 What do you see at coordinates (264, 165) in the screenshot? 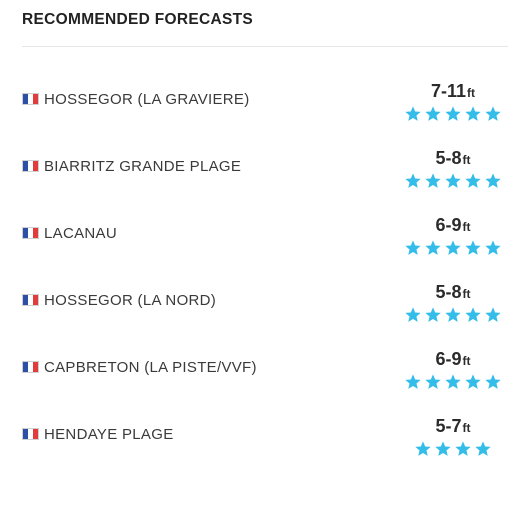
I see `forecast-row-2: BIARRITZ GRANDE PLAGE 5-8ft` at bounding box center [264, 165].